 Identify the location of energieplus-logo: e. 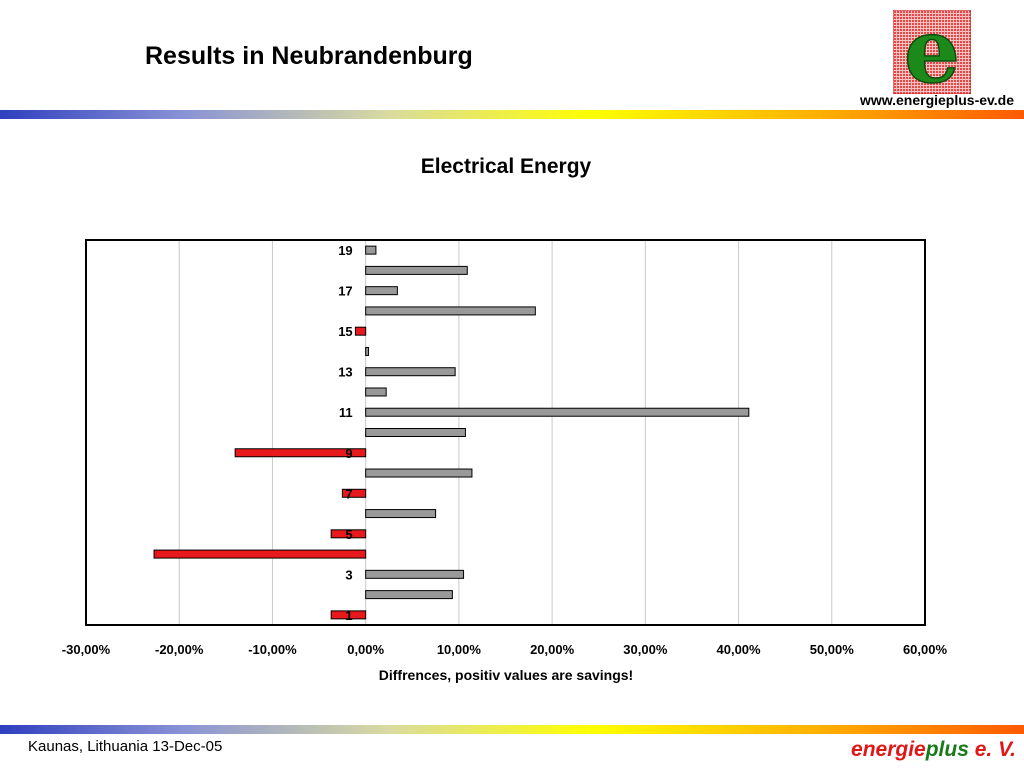
(932, 52).